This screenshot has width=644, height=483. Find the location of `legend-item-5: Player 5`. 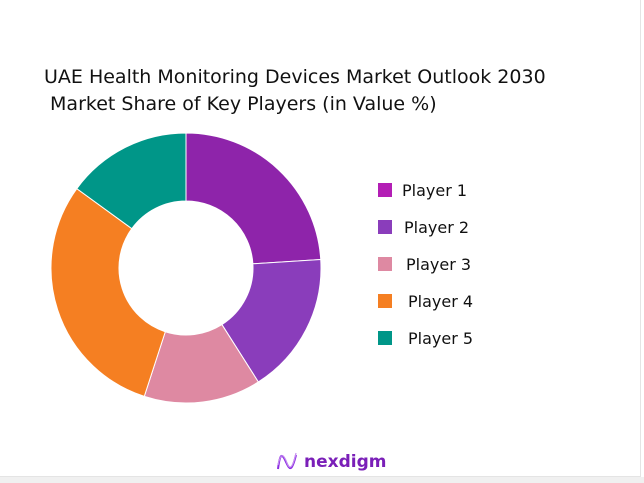

legend-item-5: Player 5 is located at coordinates (425, 338).